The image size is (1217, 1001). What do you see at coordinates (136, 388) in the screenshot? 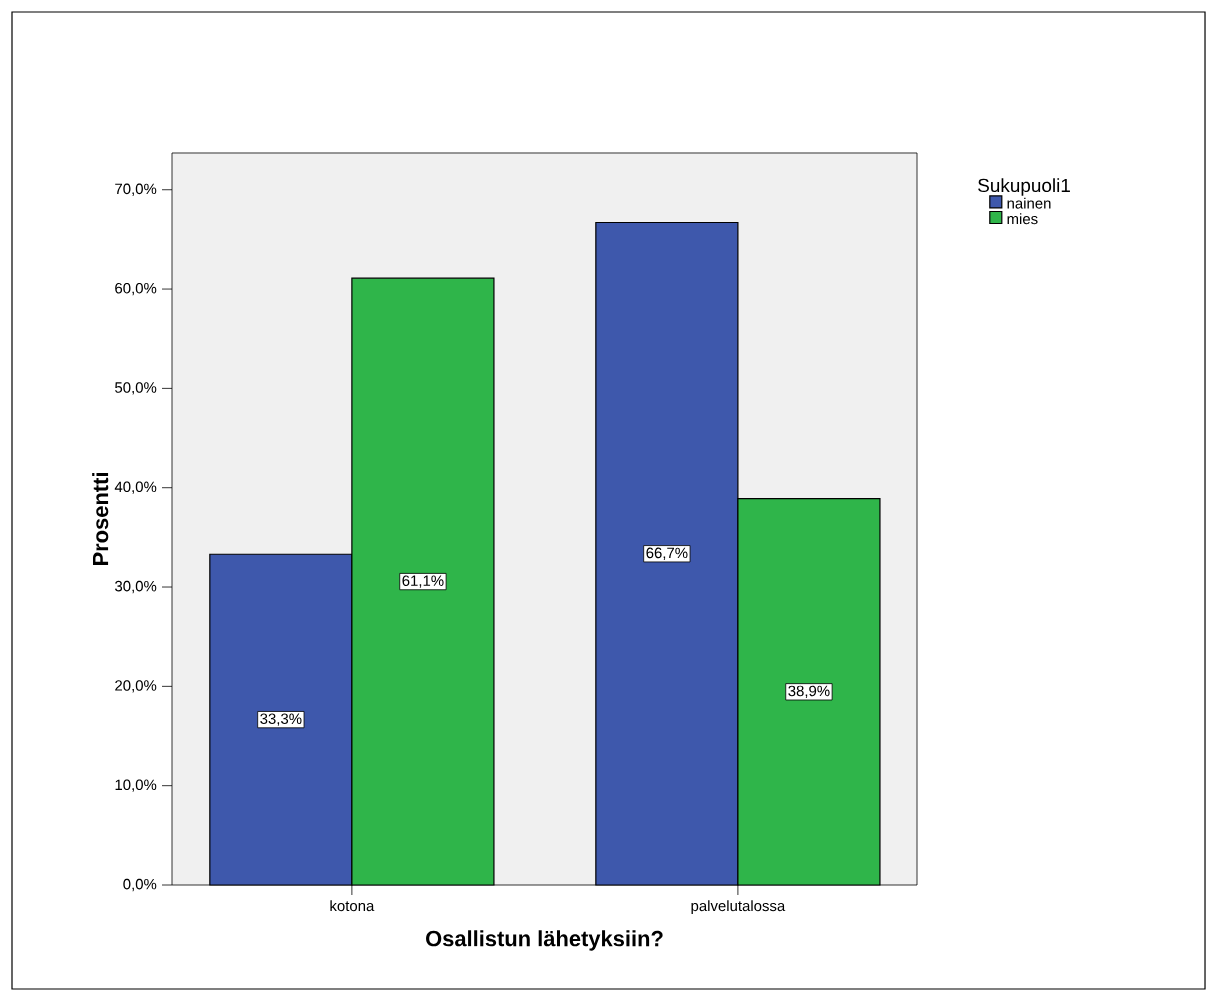
I see `y-tick-label: 50,0%` at bounding box center [136, 388].